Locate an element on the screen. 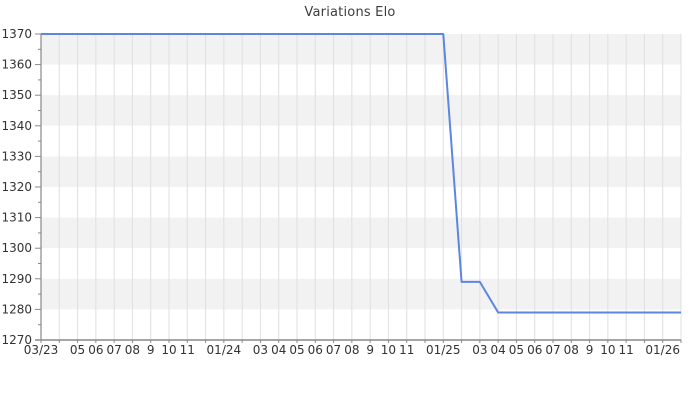 The width and height of the screenshot is (700, 400). x-axis-tick-label: 03/23 is located at coordinates (41, 350).